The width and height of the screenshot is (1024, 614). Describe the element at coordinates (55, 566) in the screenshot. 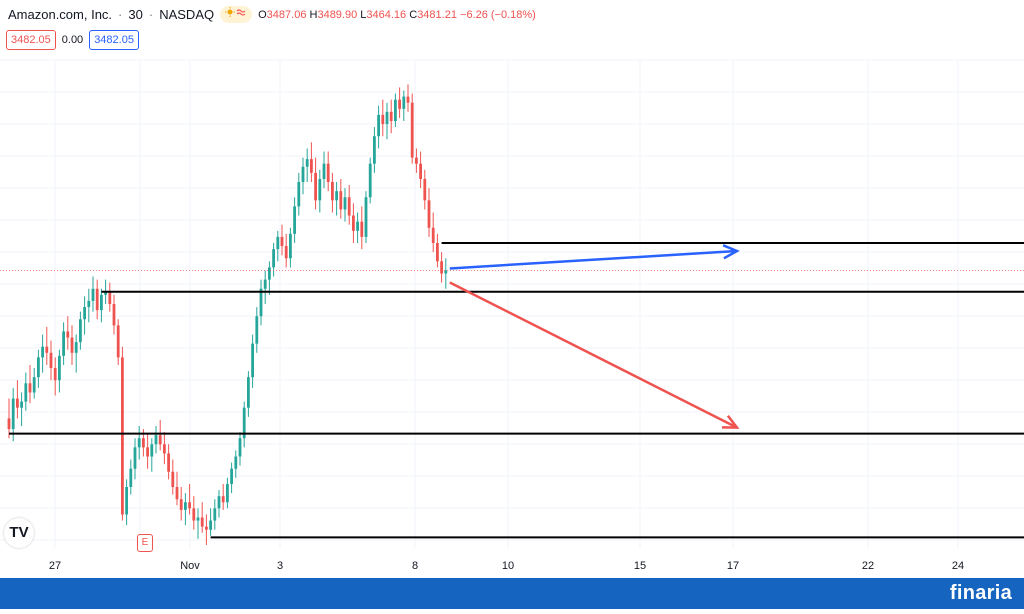

I see `x-tick-label: 27` at that location.